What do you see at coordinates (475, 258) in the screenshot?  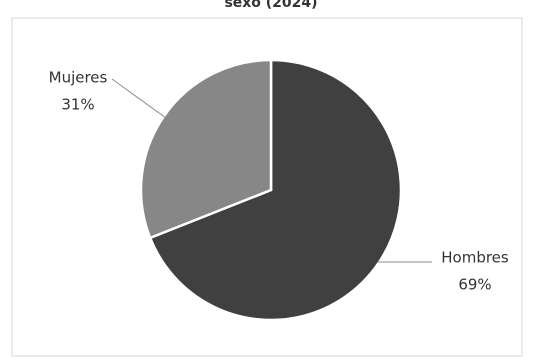 I see `slice-label: Hombres` at bounding box center [475, 258].